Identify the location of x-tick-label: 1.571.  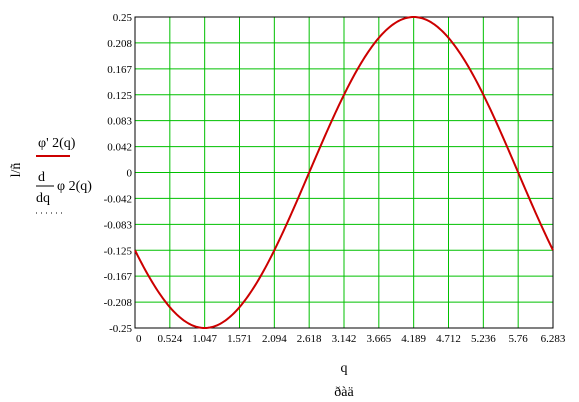
(239, 339).